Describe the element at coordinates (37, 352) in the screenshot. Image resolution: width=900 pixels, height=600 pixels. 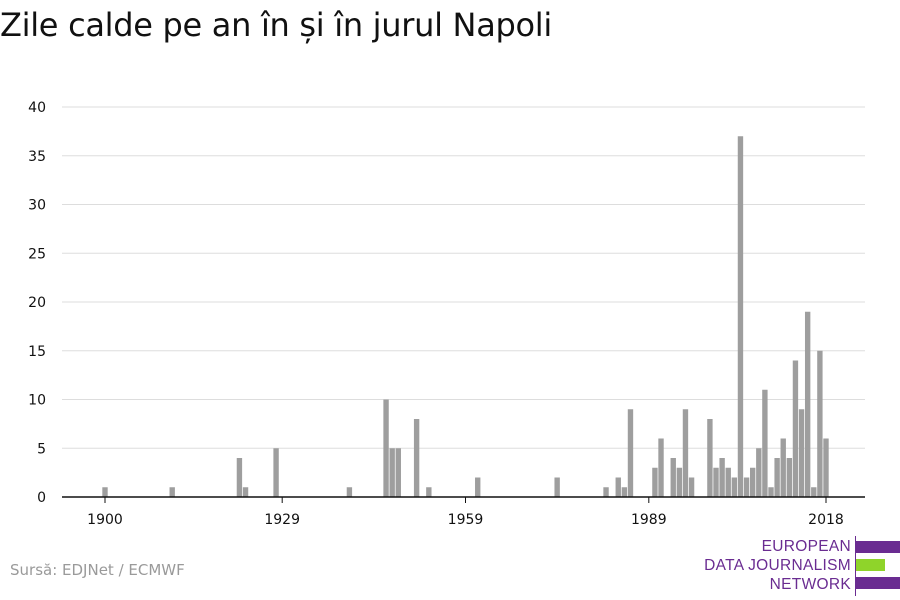
I see `y-tick-label: 15` at that location.